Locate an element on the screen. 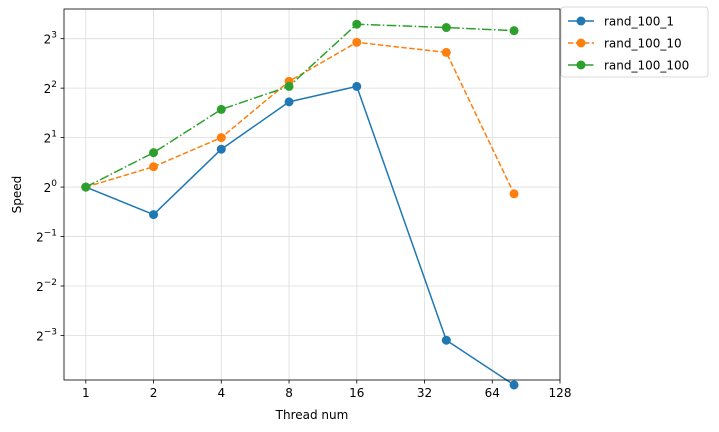 This screenshot has width=719, height=432. x-tick-label: 2 is located at coordinates (154, 393).